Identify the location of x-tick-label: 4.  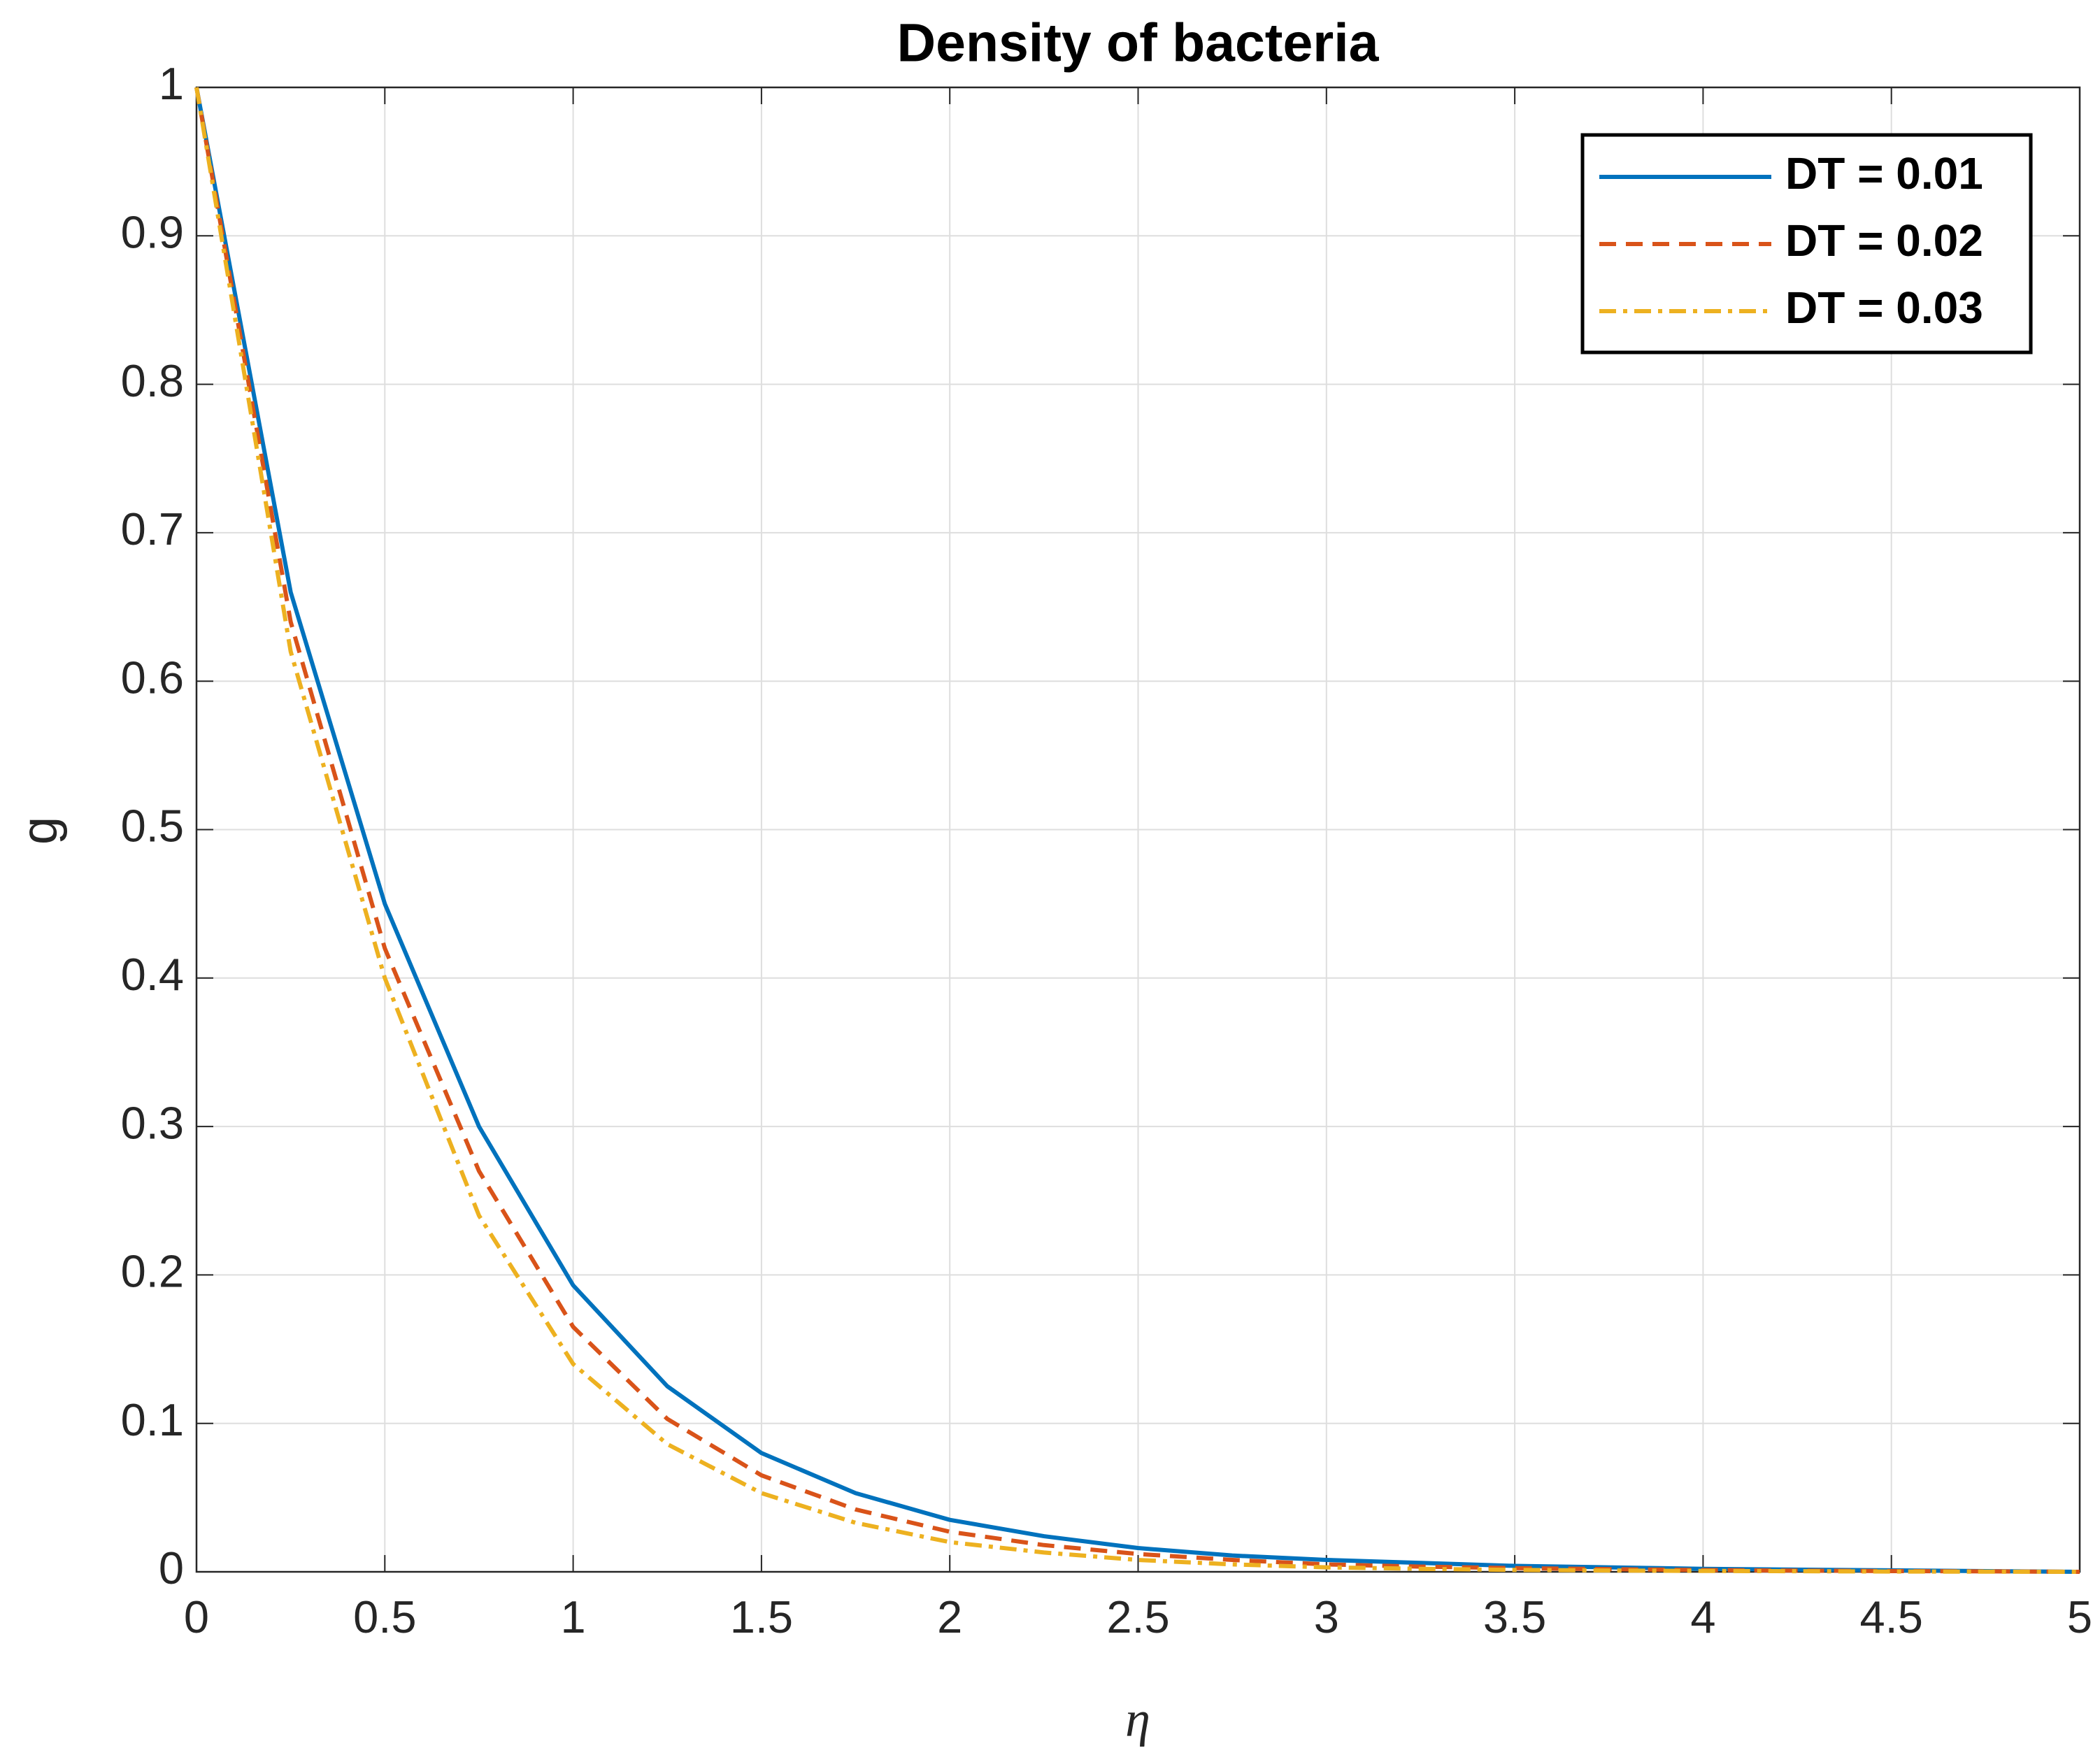
(1702, 1616).